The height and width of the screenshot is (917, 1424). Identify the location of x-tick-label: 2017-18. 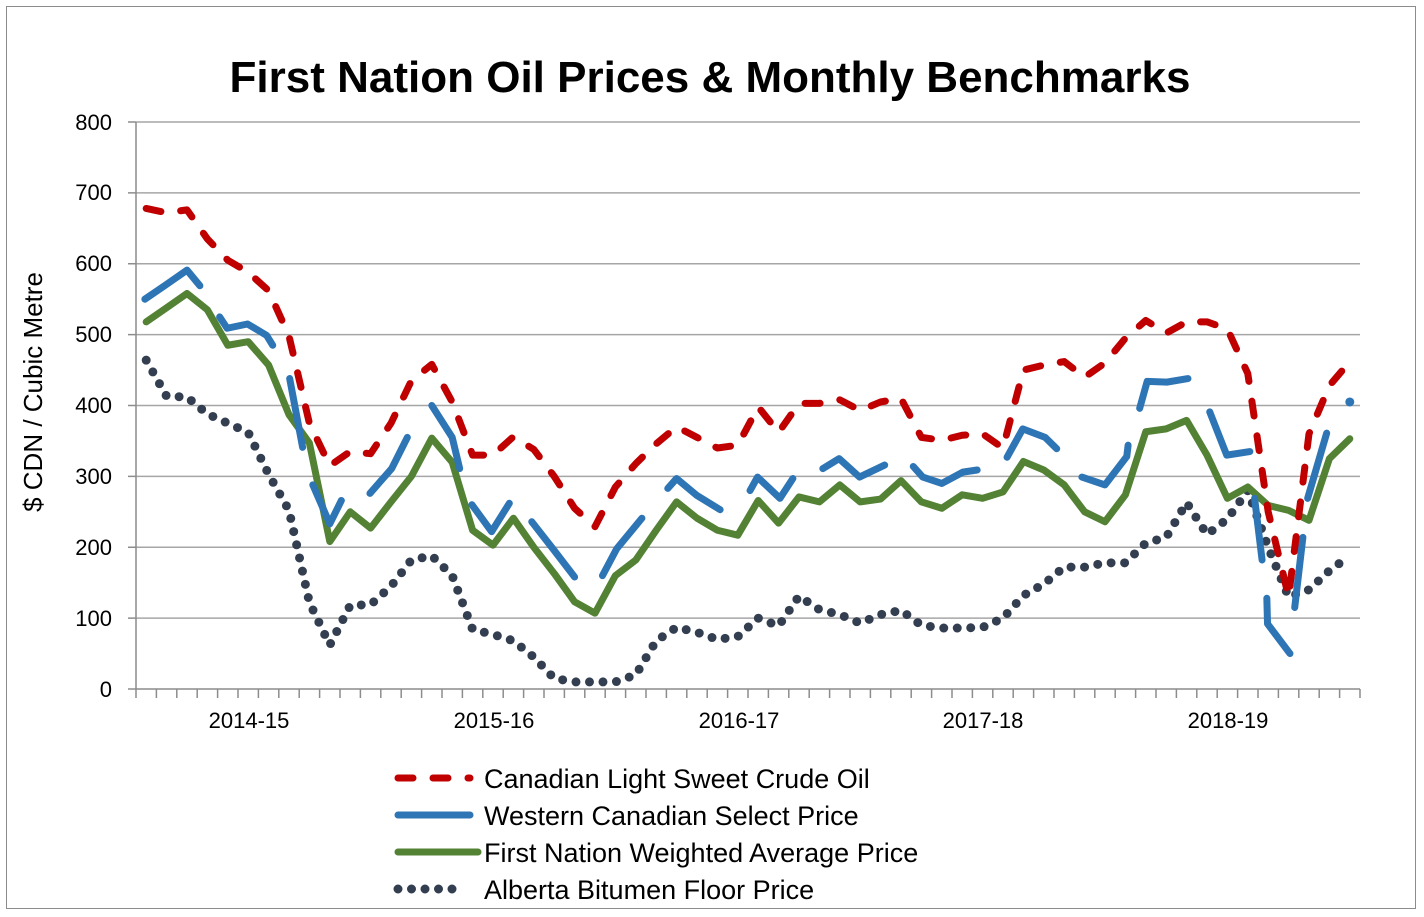
(983, 720).